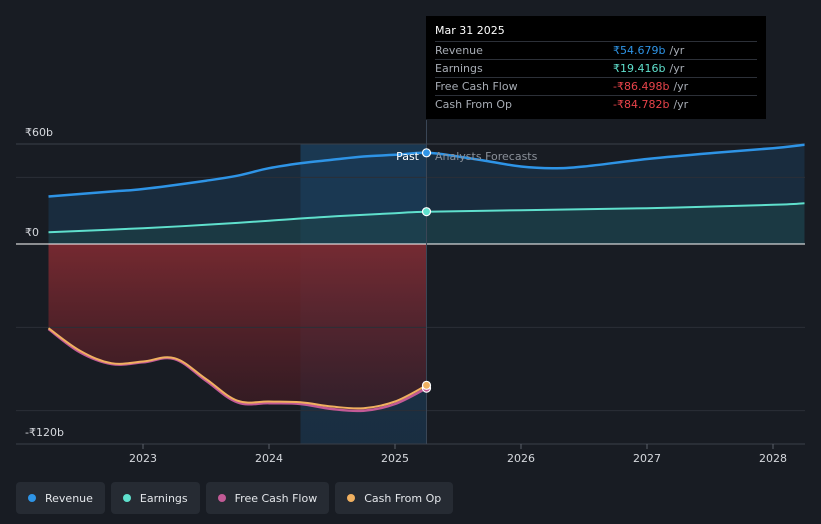 The height and width of the screenshot is (524, 821). What do you see at coordinates (459, 50) in the screenshot?
I see `tooltip-label: Revenue` at bounding box center [459, 50].